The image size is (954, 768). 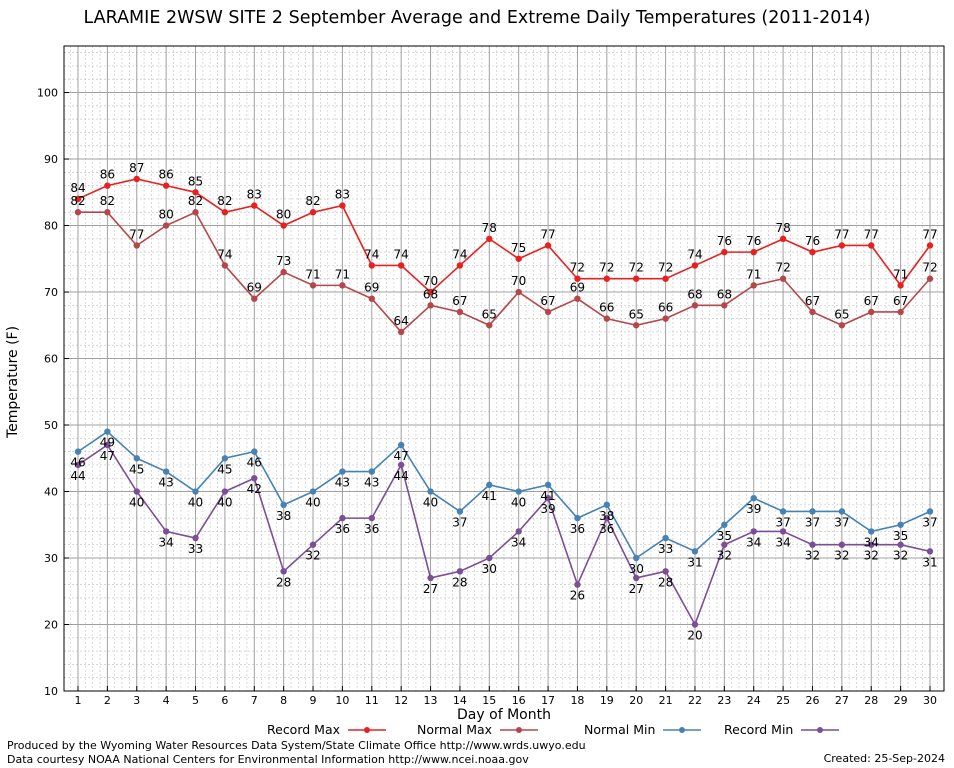 I want to click on legend-record-max: Record Max, so click(x=327, y=729).